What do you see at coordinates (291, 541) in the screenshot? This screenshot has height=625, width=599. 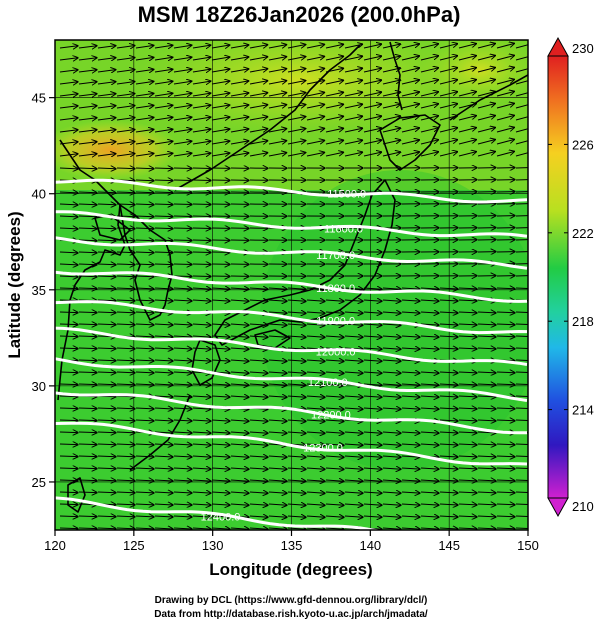 I see `x-axis-ticks: 120 125 130 135 140 145 150` at bounding box center [291, 541].